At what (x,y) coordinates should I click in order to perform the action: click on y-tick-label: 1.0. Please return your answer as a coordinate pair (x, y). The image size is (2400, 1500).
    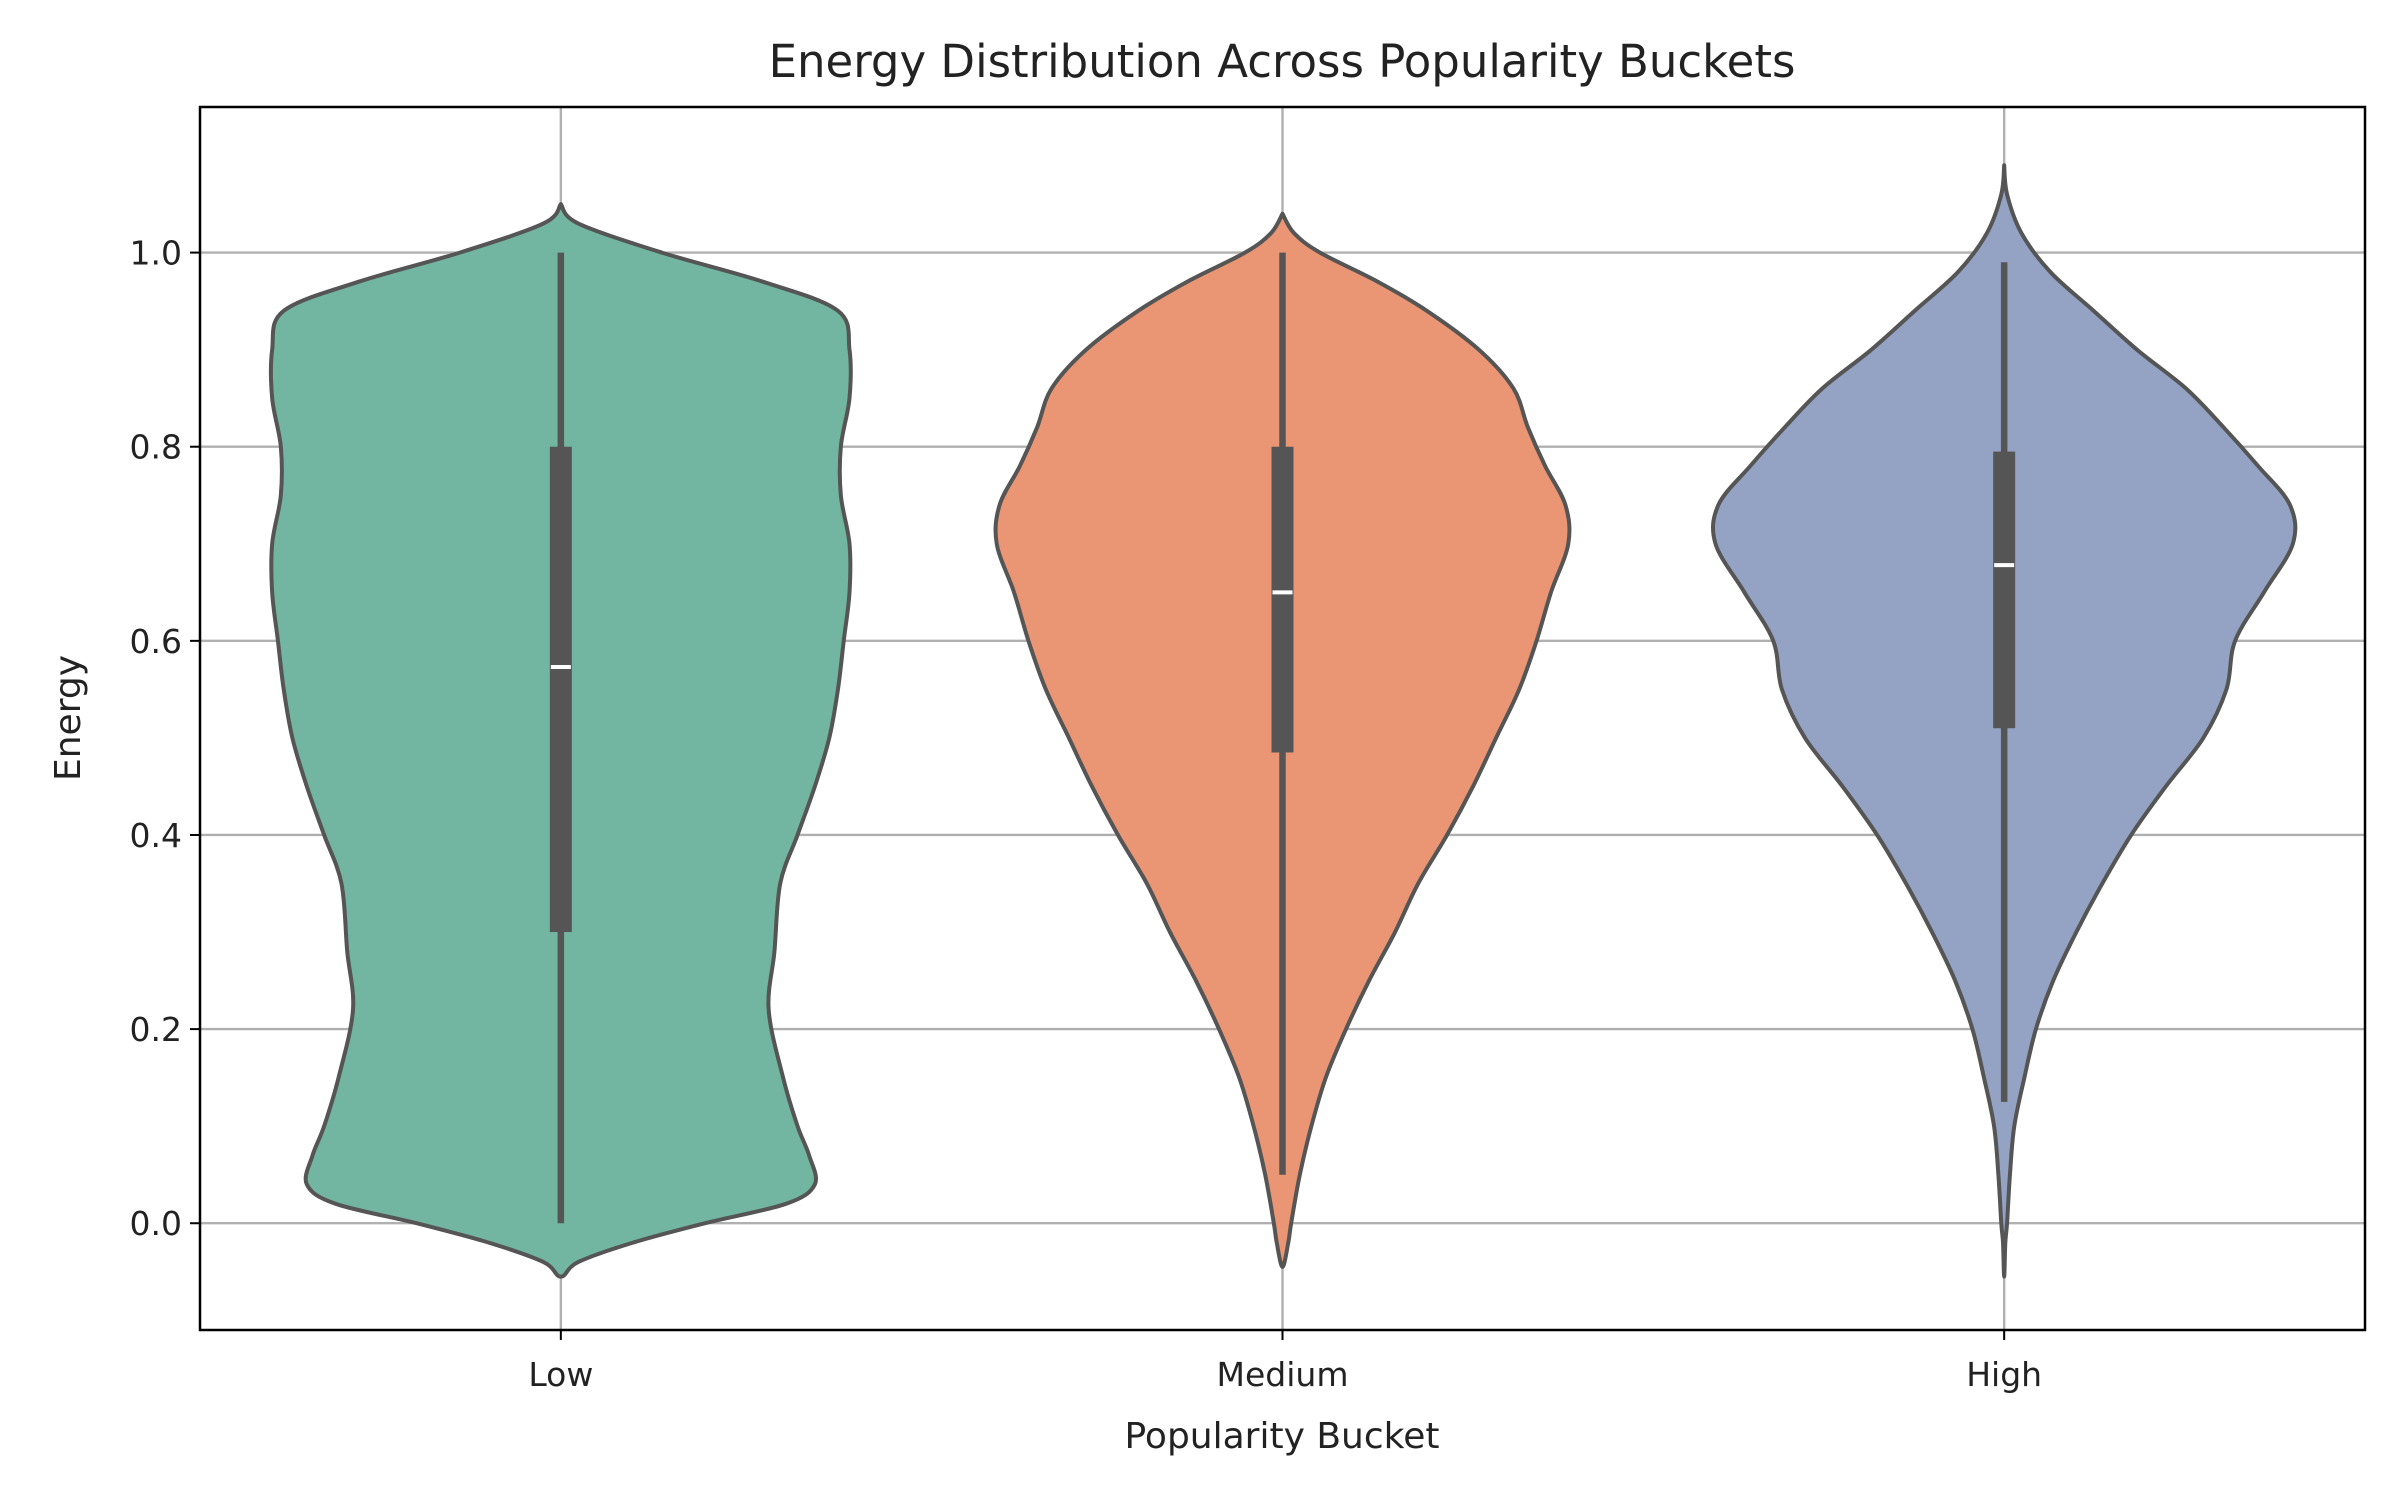
    Looking at the image, I should click on (156, 253).